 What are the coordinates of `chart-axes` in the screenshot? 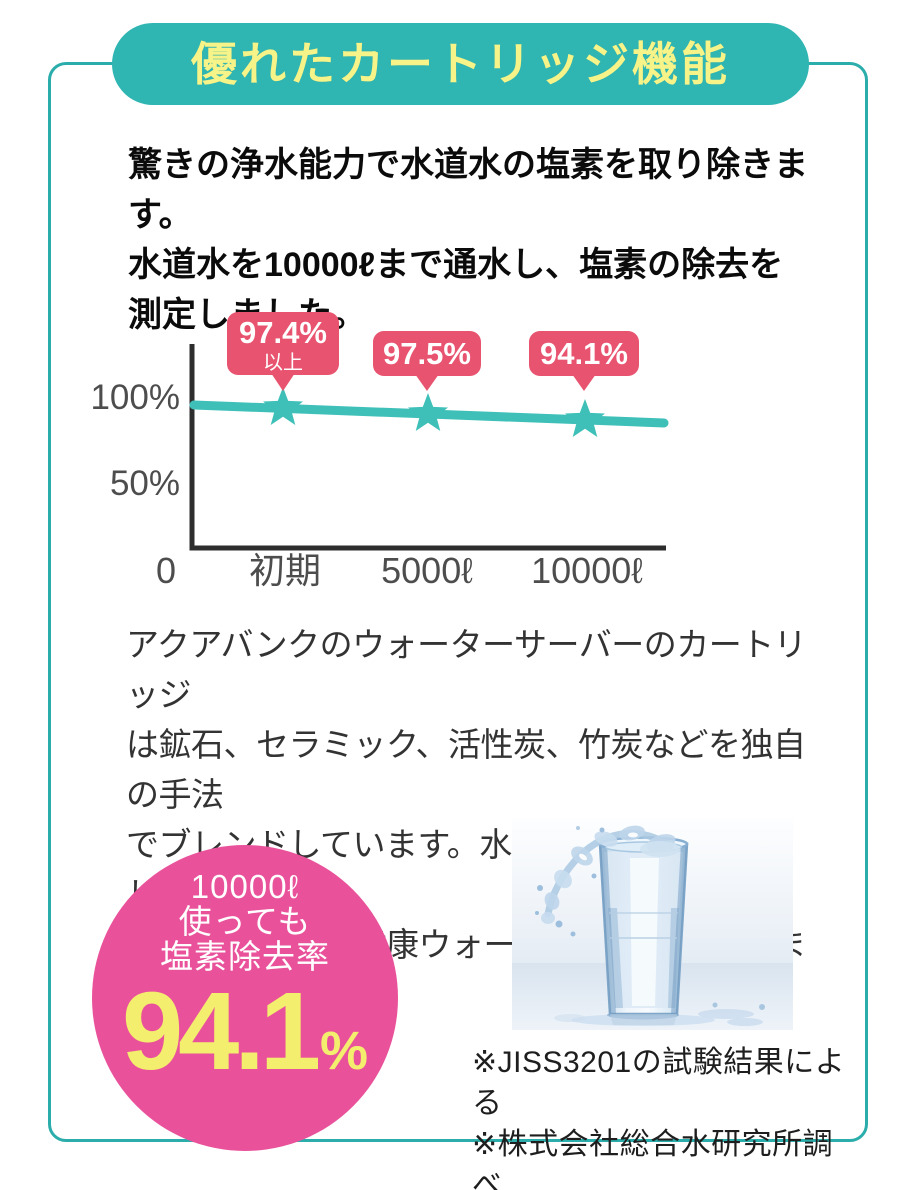 It's located at (427, 447).